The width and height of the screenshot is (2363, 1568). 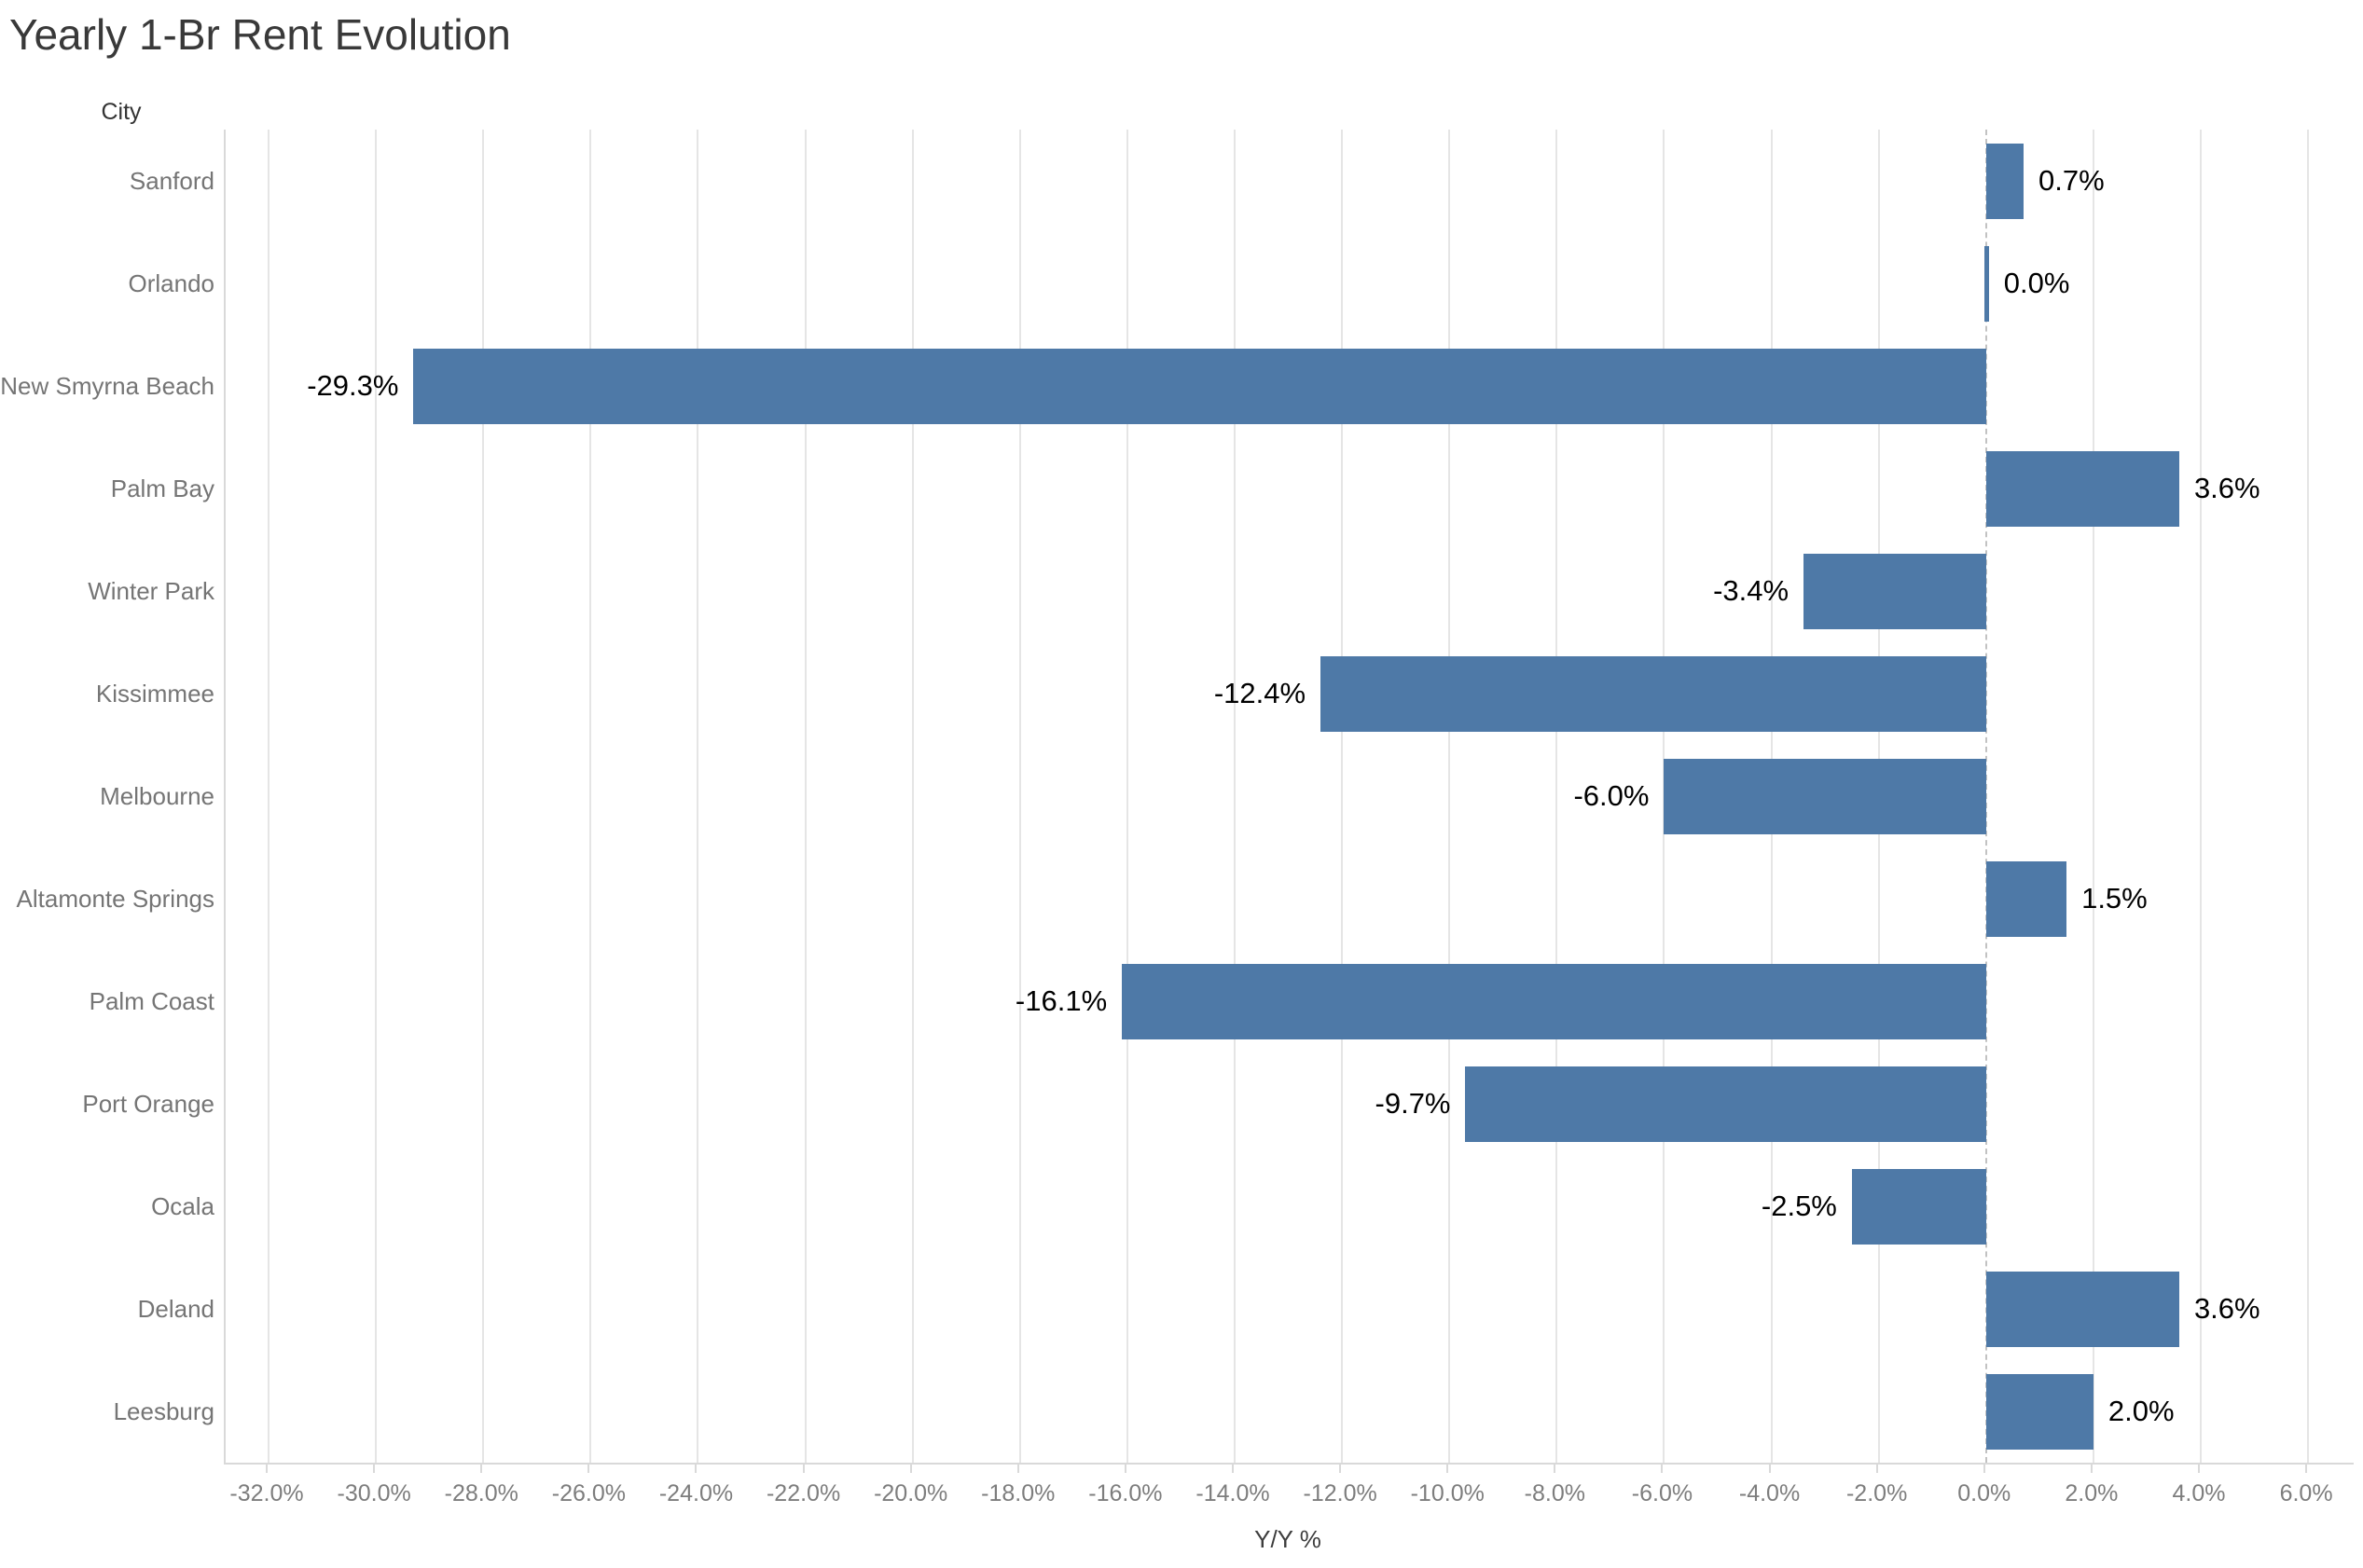 What do you see at coordinates (115, 899) in the screenshot?
I see `y-axis-label: Altamonte Springs` at bounding box center [115, 899].